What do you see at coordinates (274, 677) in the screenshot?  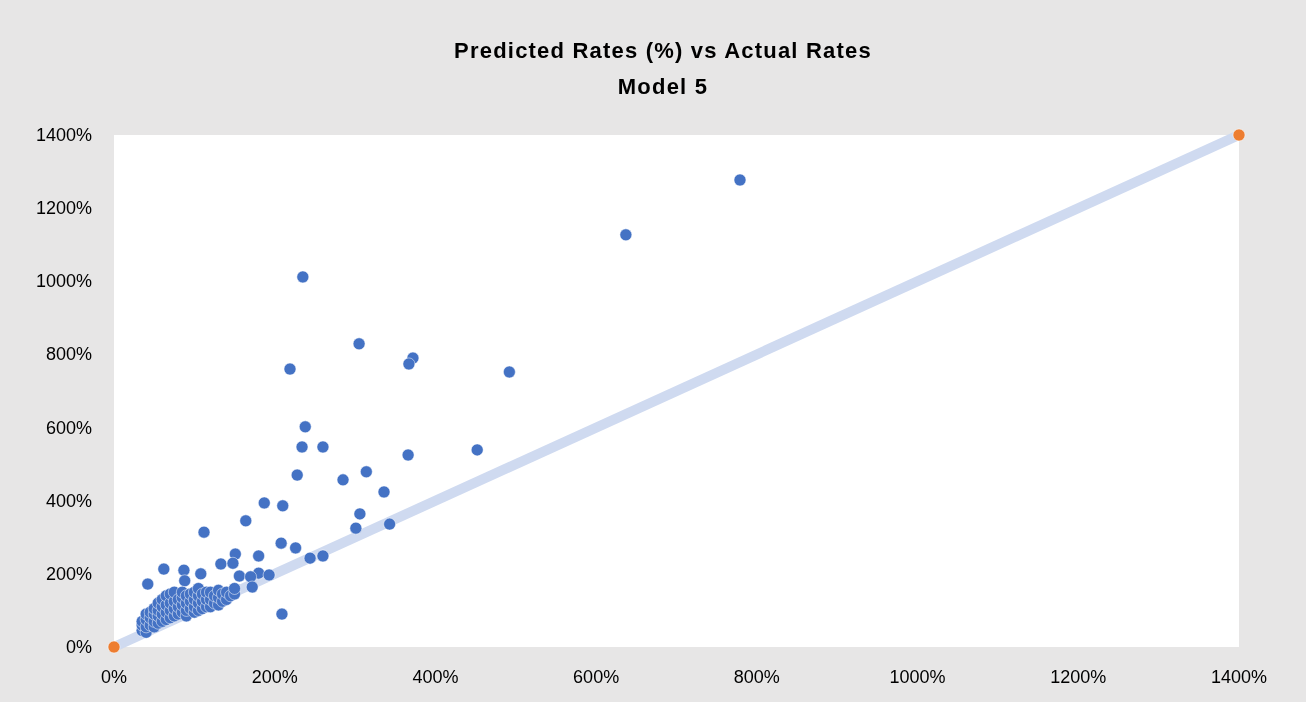 I see `x-tick-label: 200%` at bounding box center [274, 677].